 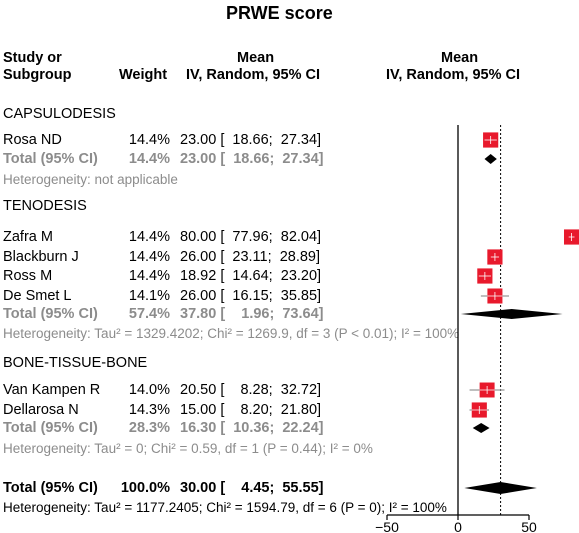 I want to click on study-name: Blackburn J, so click(x=41, y=257).